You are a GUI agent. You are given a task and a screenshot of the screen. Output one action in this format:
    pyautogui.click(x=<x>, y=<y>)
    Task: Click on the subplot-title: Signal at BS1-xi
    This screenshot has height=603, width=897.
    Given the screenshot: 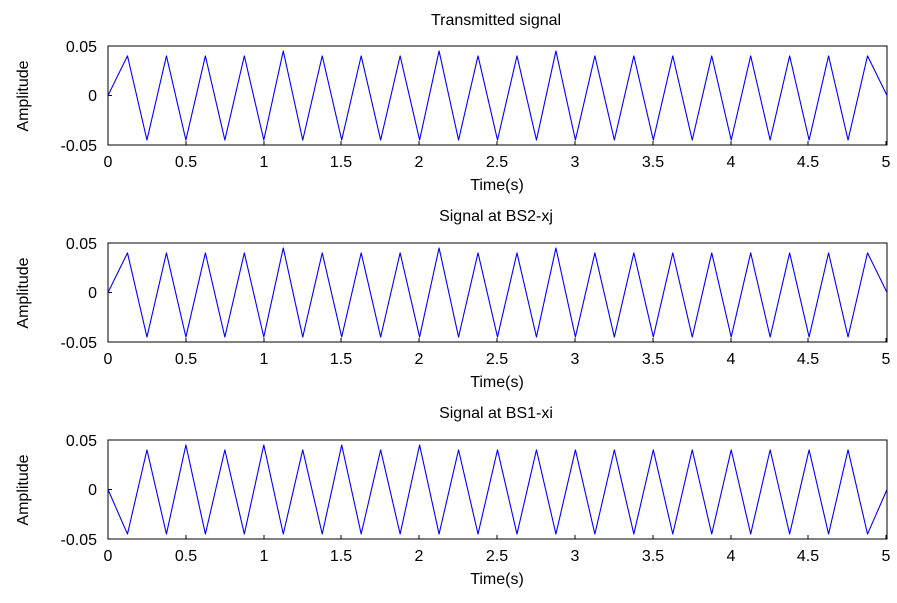 What is the action you would take?
    pyautogui.click(x=496, y=413)
    